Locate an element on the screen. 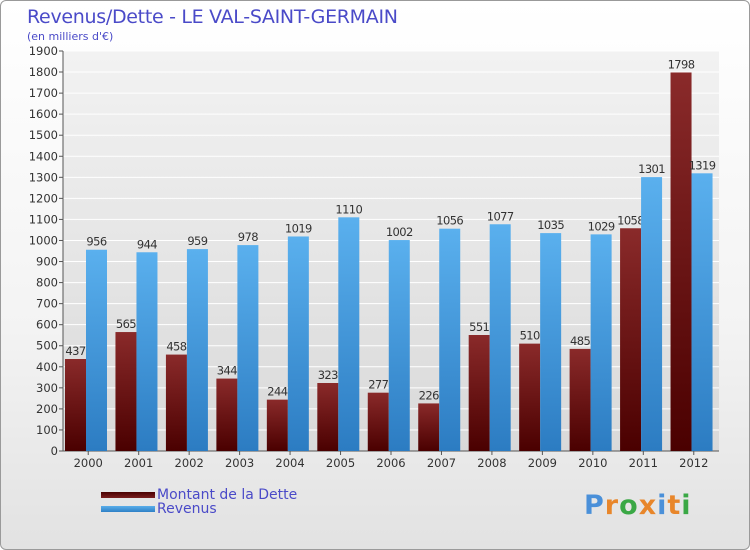 Image resolution: width=750 pixels, height=550 pixels. y-tick-label: 1000 is located at coordinates (43, 240).